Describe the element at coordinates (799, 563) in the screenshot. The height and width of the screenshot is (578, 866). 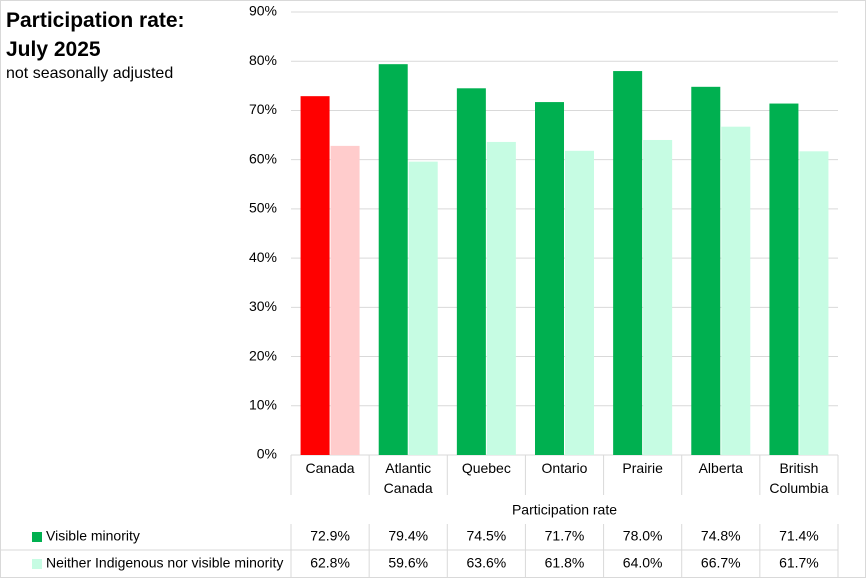
I see `table-value: 61.7%` at that location.